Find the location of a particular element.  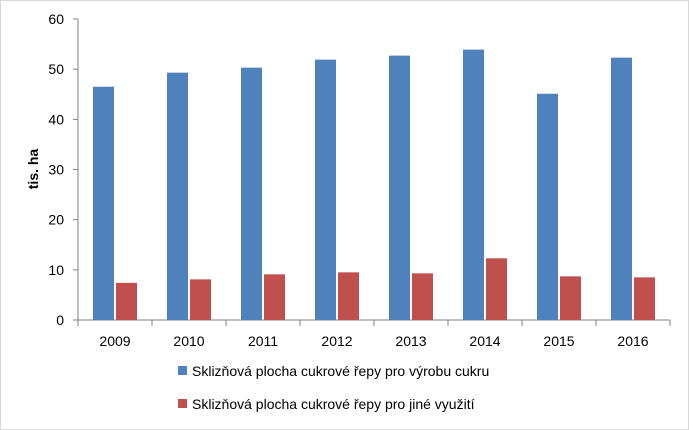

x-tick-label: 2014 is located at coordinates (484, 341).